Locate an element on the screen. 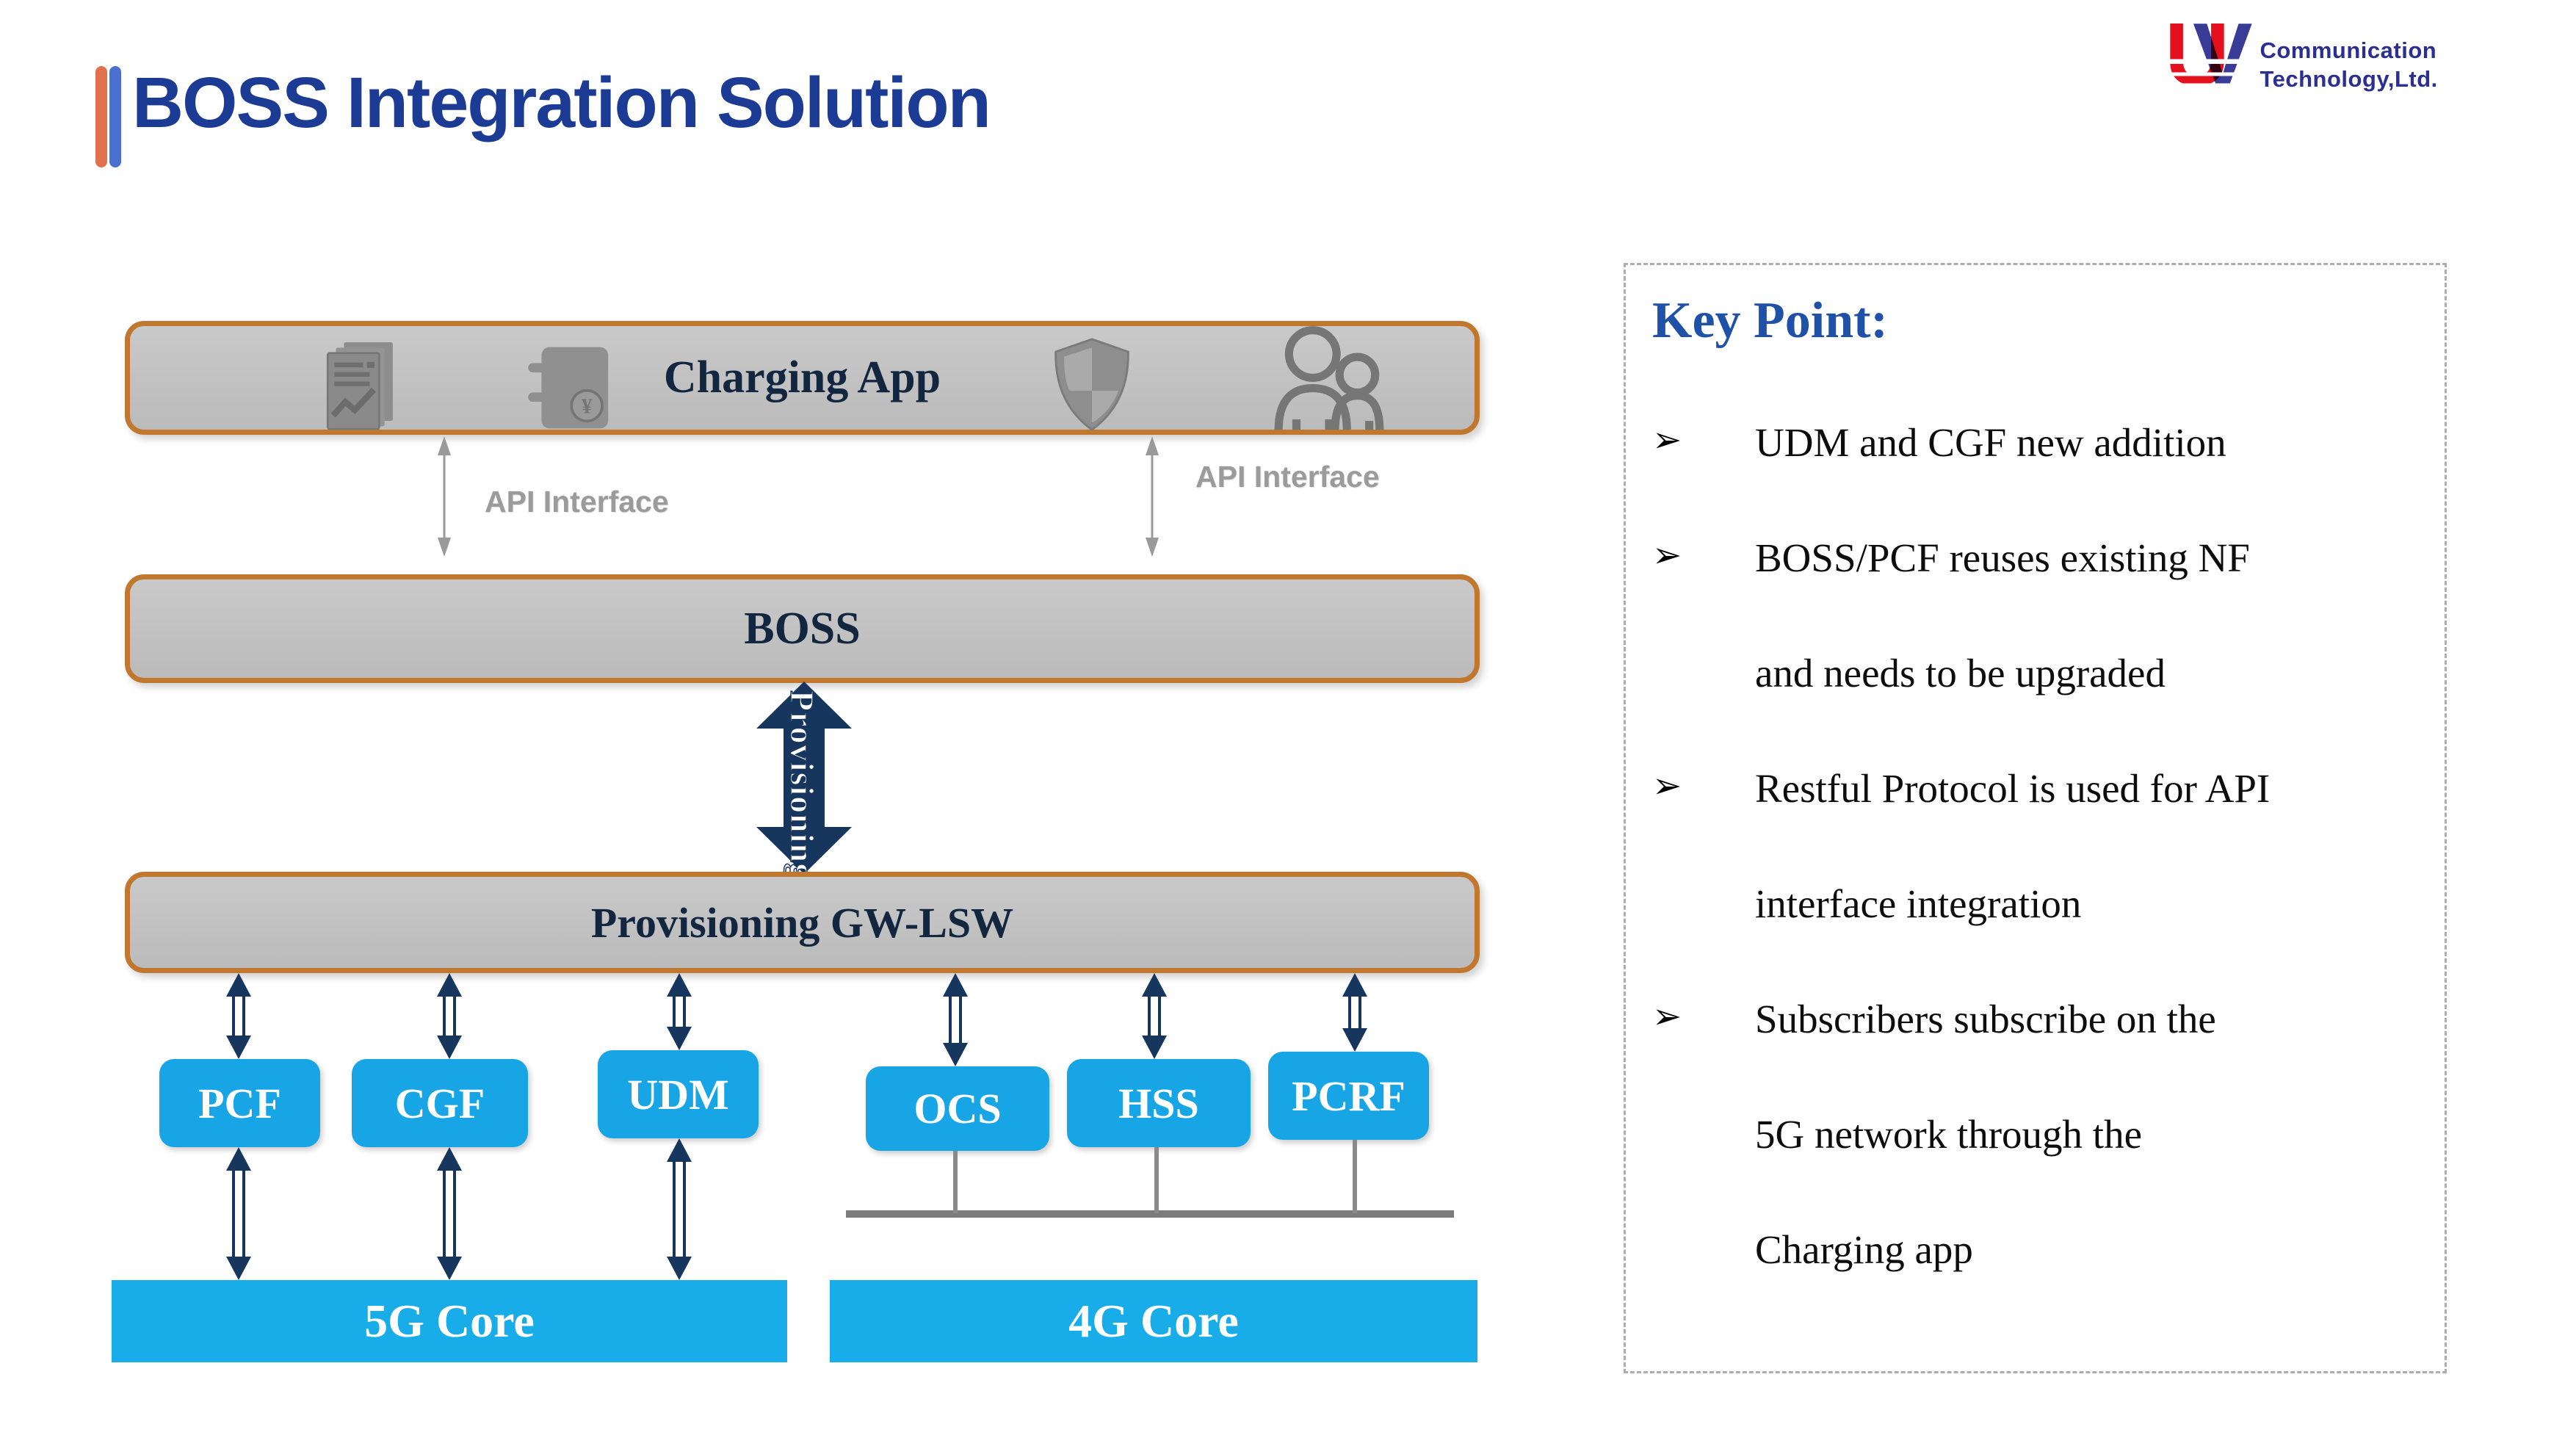  nf-box-pcrf: PCRF is located at coordinates (1348, 1096).